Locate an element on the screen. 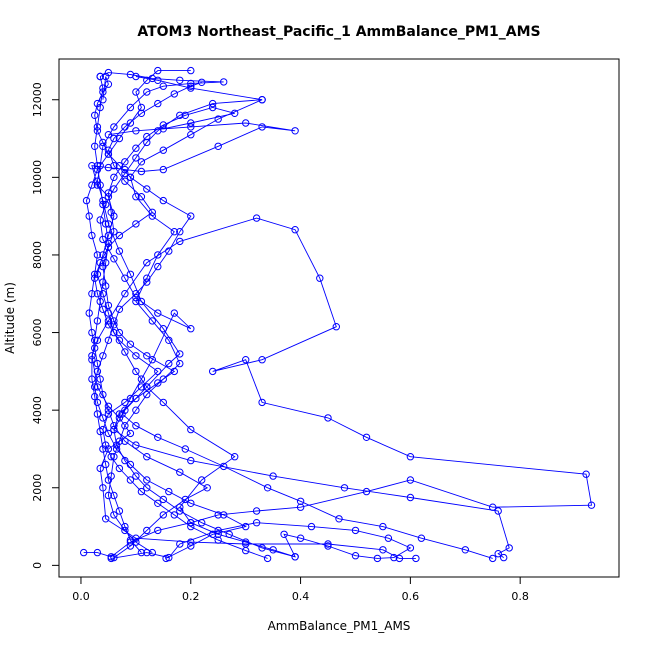 The height and width of the screenshot is (650, 650). y-axis: 0 2000 4000 6000 8000 10000 12000 is located at coordinates (45, 325).